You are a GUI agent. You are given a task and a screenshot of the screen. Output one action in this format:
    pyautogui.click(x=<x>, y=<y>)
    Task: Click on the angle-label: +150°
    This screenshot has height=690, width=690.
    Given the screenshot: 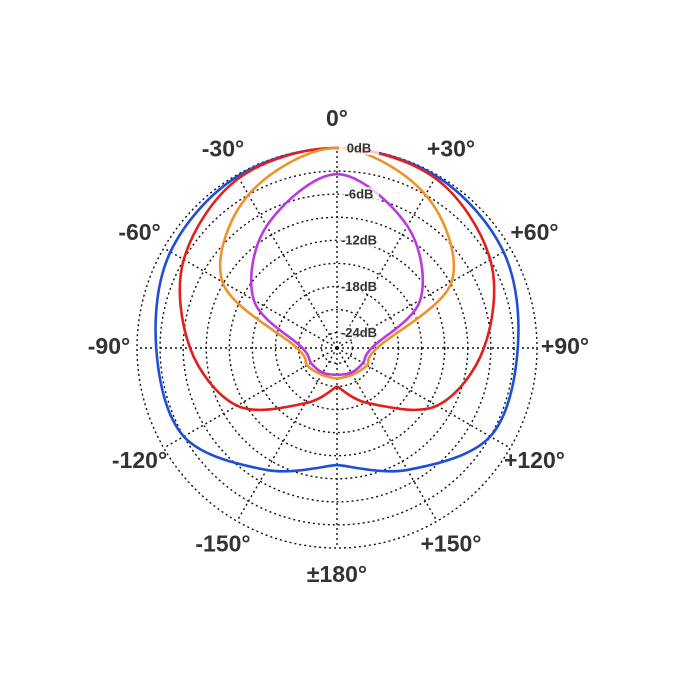 What is the action you would take?
    pyautogui.click(x=450, y=544)
    